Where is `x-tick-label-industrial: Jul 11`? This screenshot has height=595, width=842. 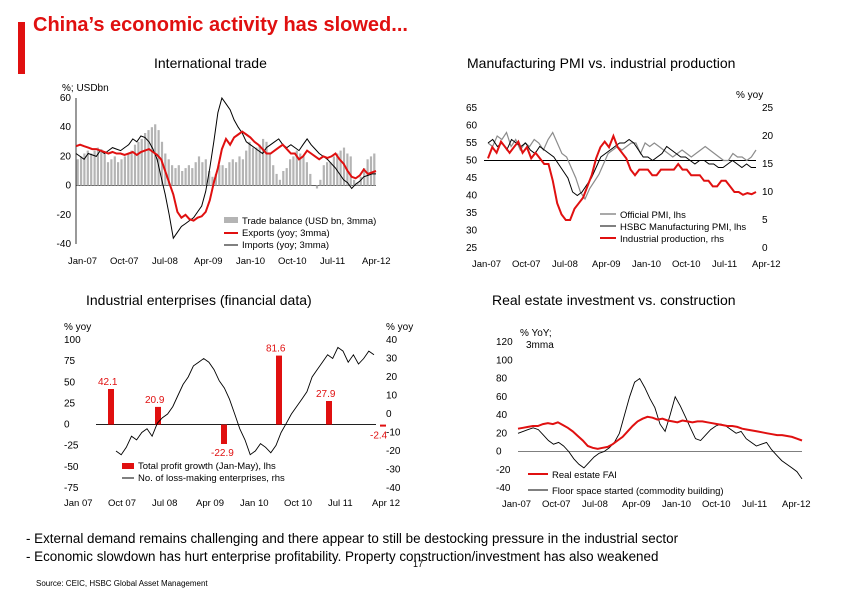
x-tick-label-industrial: Jul 11 is located at coordinates (340, 503).